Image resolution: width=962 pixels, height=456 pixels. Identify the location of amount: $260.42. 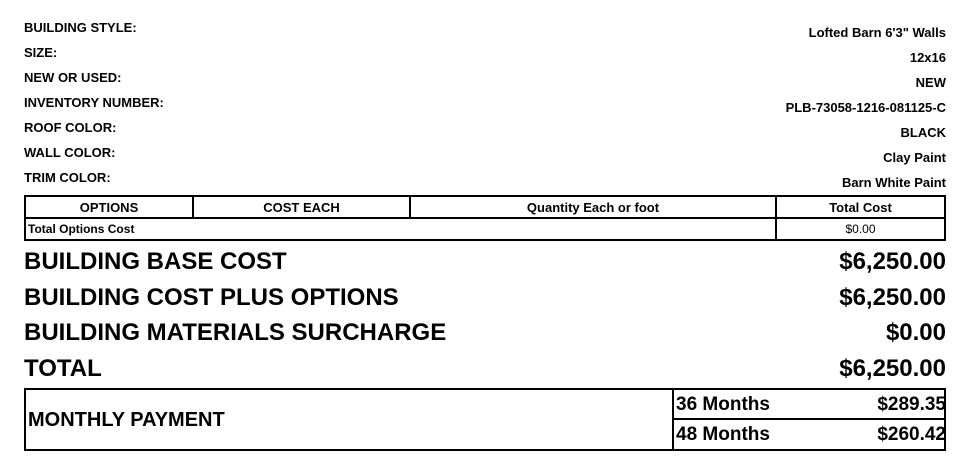
(911, 434).